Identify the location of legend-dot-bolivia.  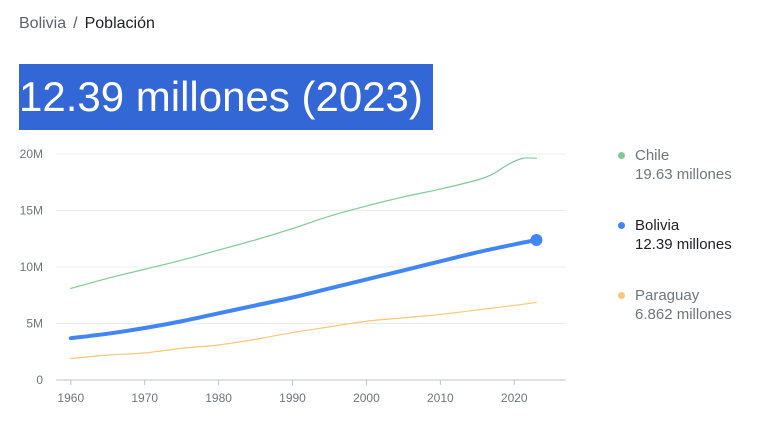
(621, 225).